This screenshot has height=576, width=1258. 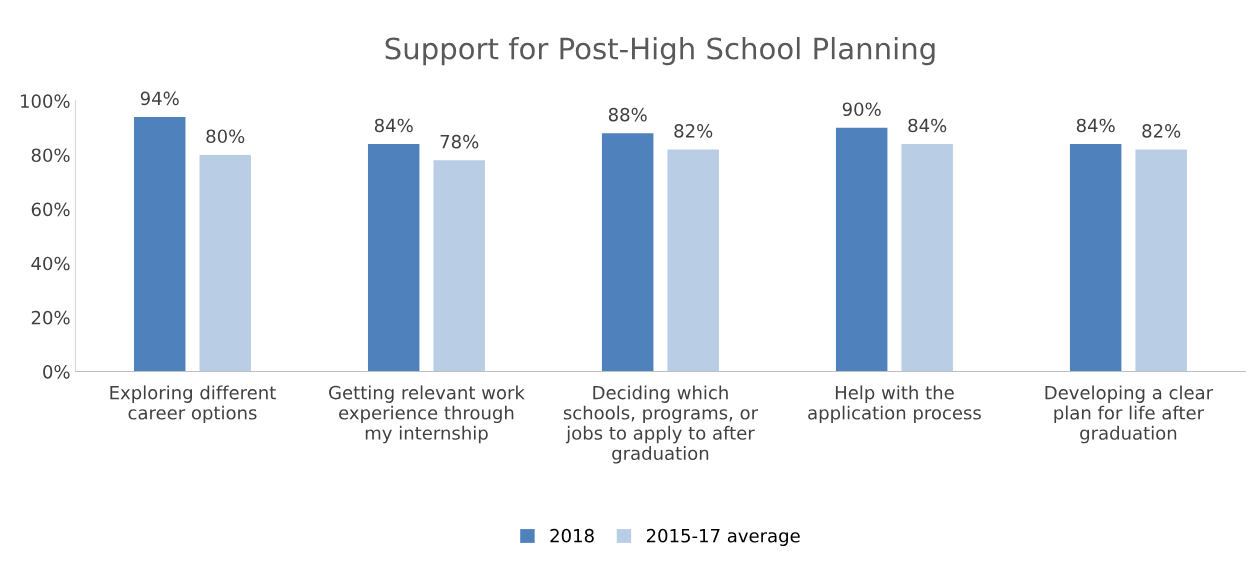 What do you see at coordinates (50, 155) in the screenshot?
I see `y-tick-label: 80%` at bounding box center [50, 155].